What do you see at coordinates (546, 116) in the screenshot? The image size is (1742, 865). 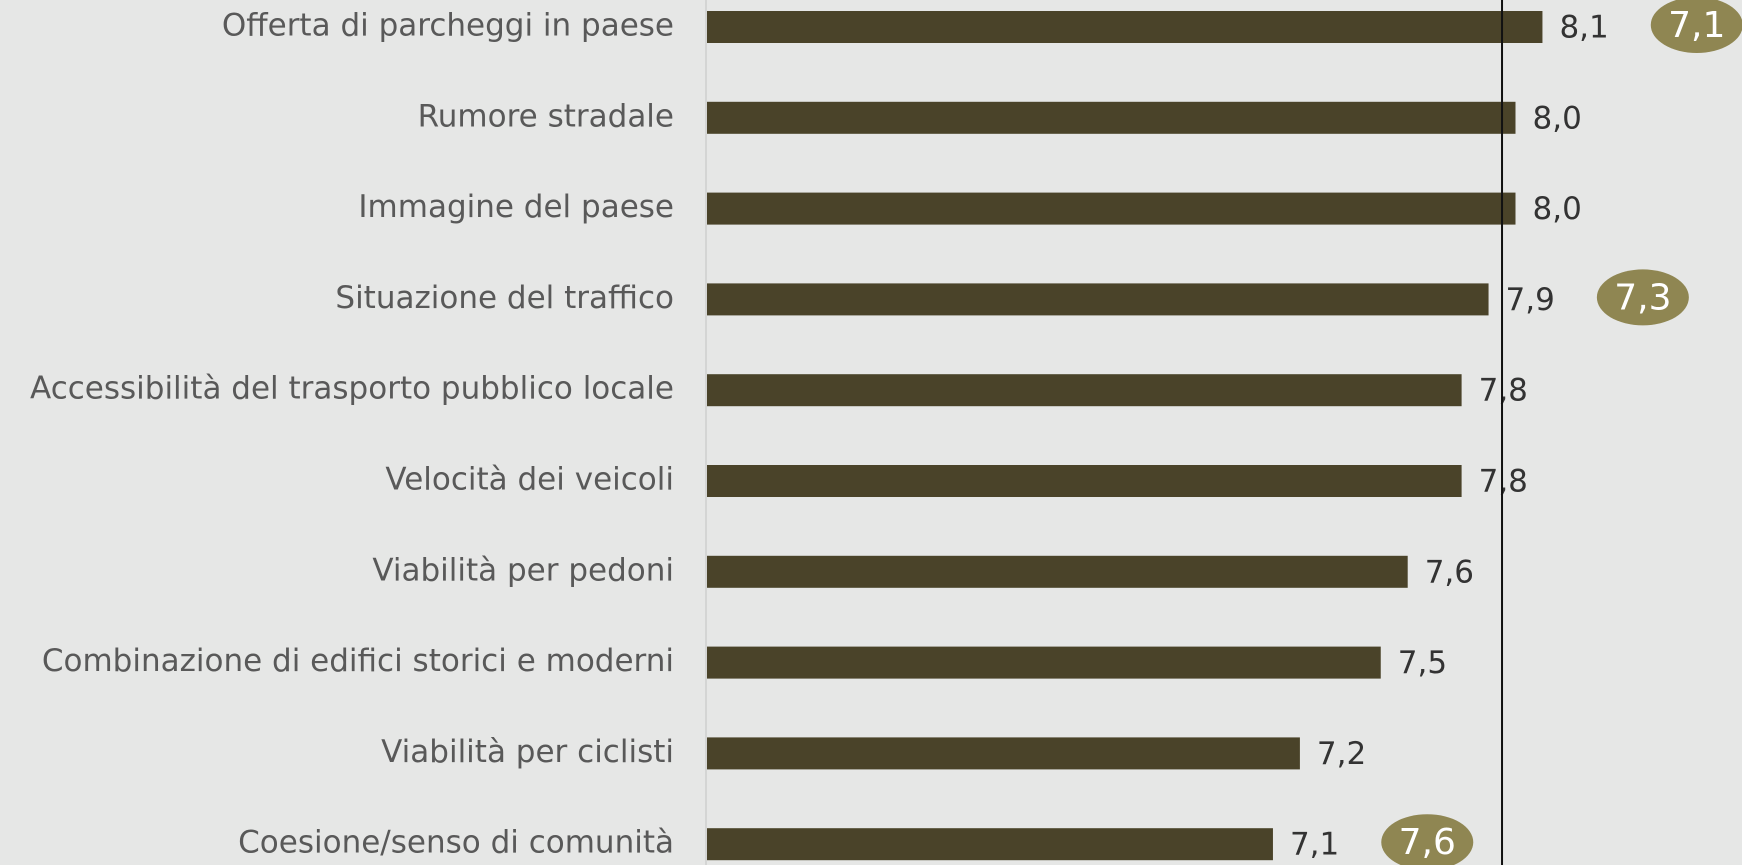 I see `category-label: Rumore stradale` at bounding box center [546, 116].